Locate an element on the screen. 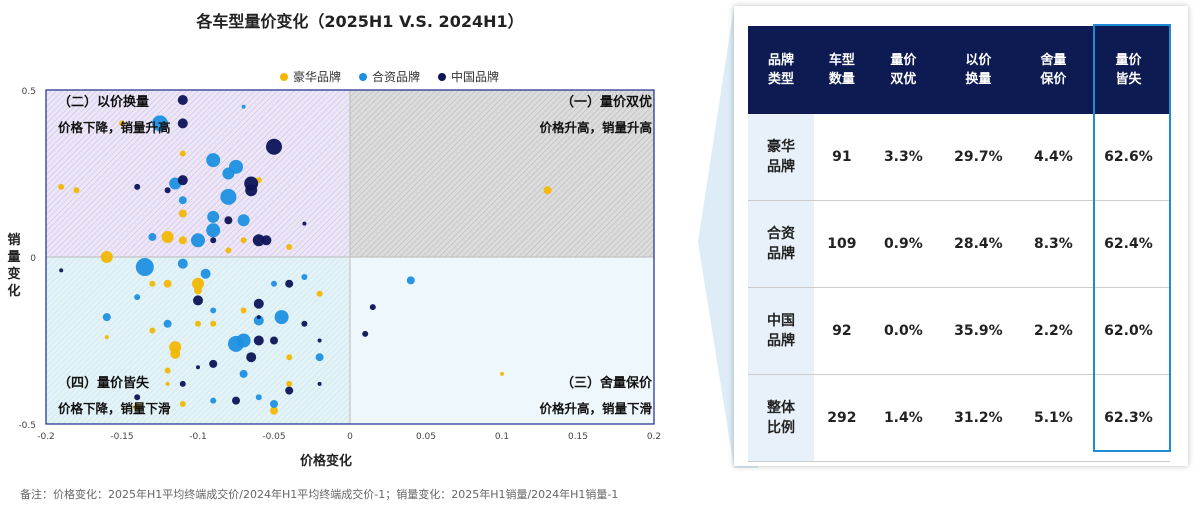  table-row: 合资 品牌 109 0.9% 28.4% 8.3% 62.4% is located at coordinates (959, 244).